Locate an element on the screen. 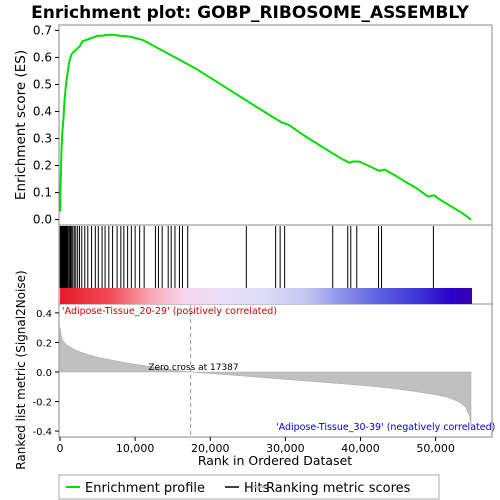 This screenshot has height=500, width=500. x-tick-label: 20,000 is located at coordinates (210, 448).